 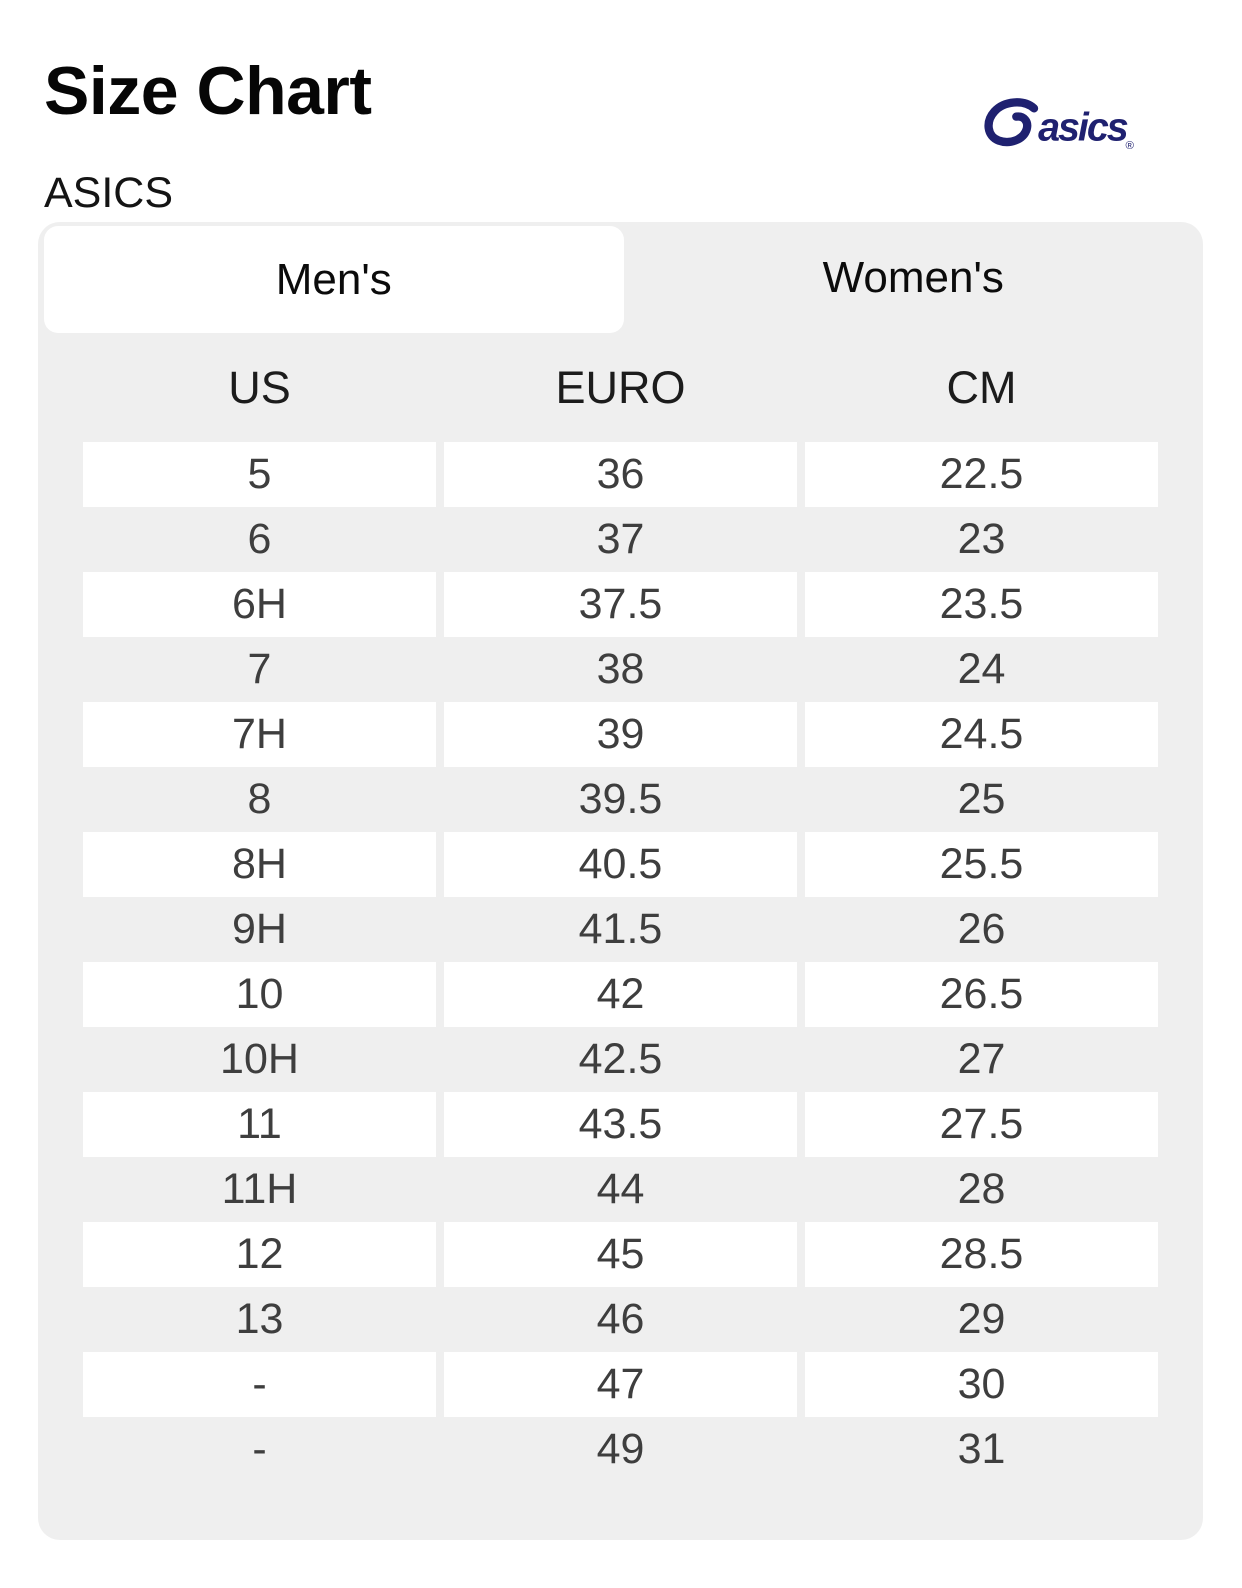 I want to click on table-cell-euro: 46, so click(x=620, y=1319).